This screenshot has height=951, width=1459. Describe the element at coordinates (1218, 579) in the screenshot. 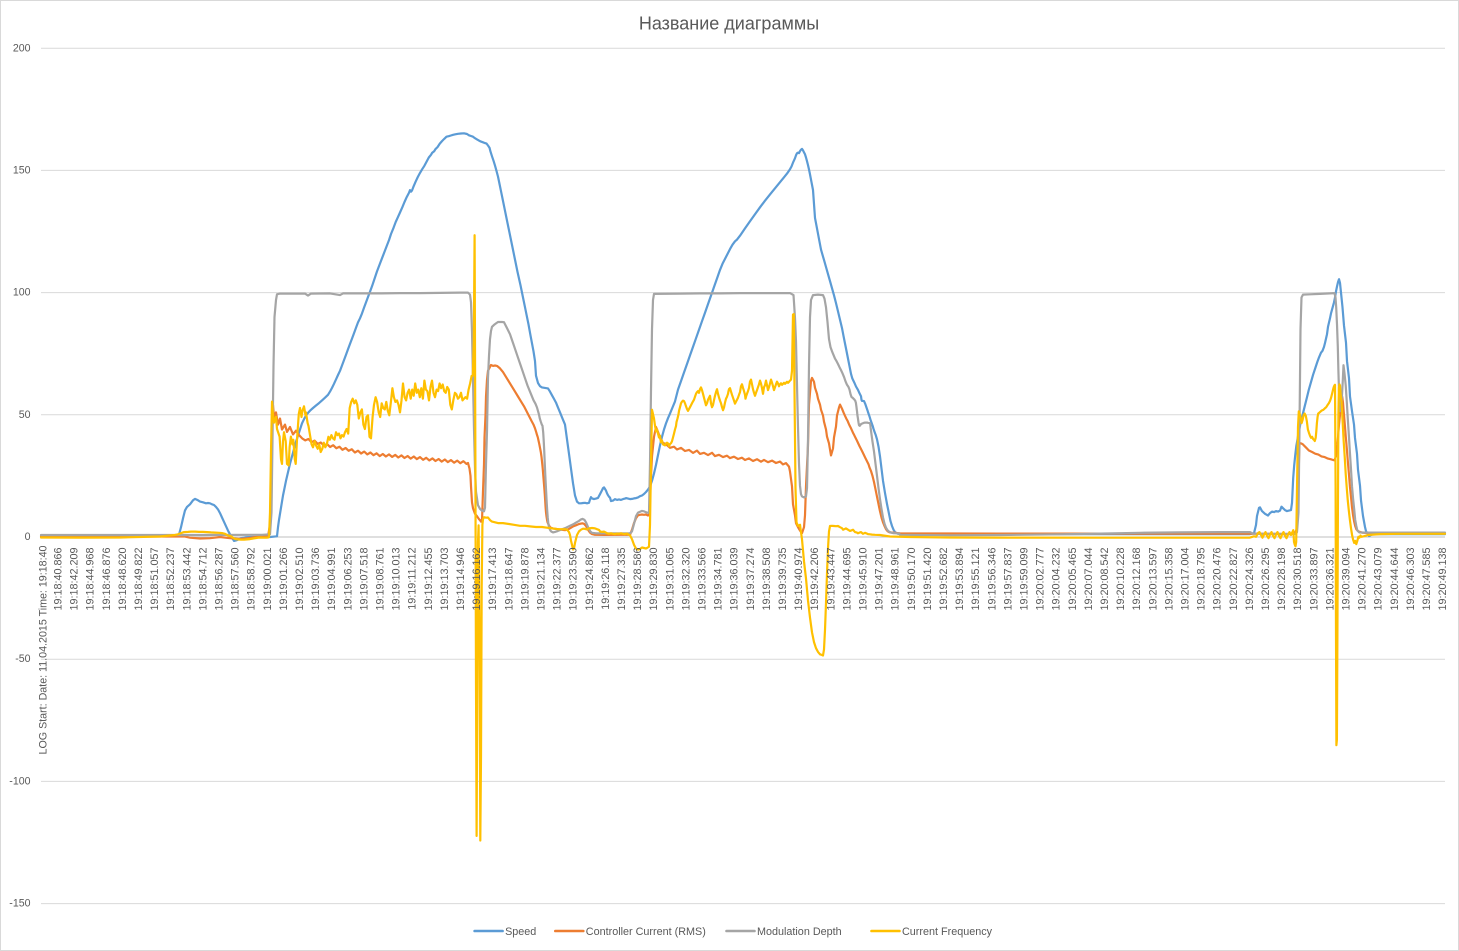

I see `svg-text: 19:20:20.476` at that location.